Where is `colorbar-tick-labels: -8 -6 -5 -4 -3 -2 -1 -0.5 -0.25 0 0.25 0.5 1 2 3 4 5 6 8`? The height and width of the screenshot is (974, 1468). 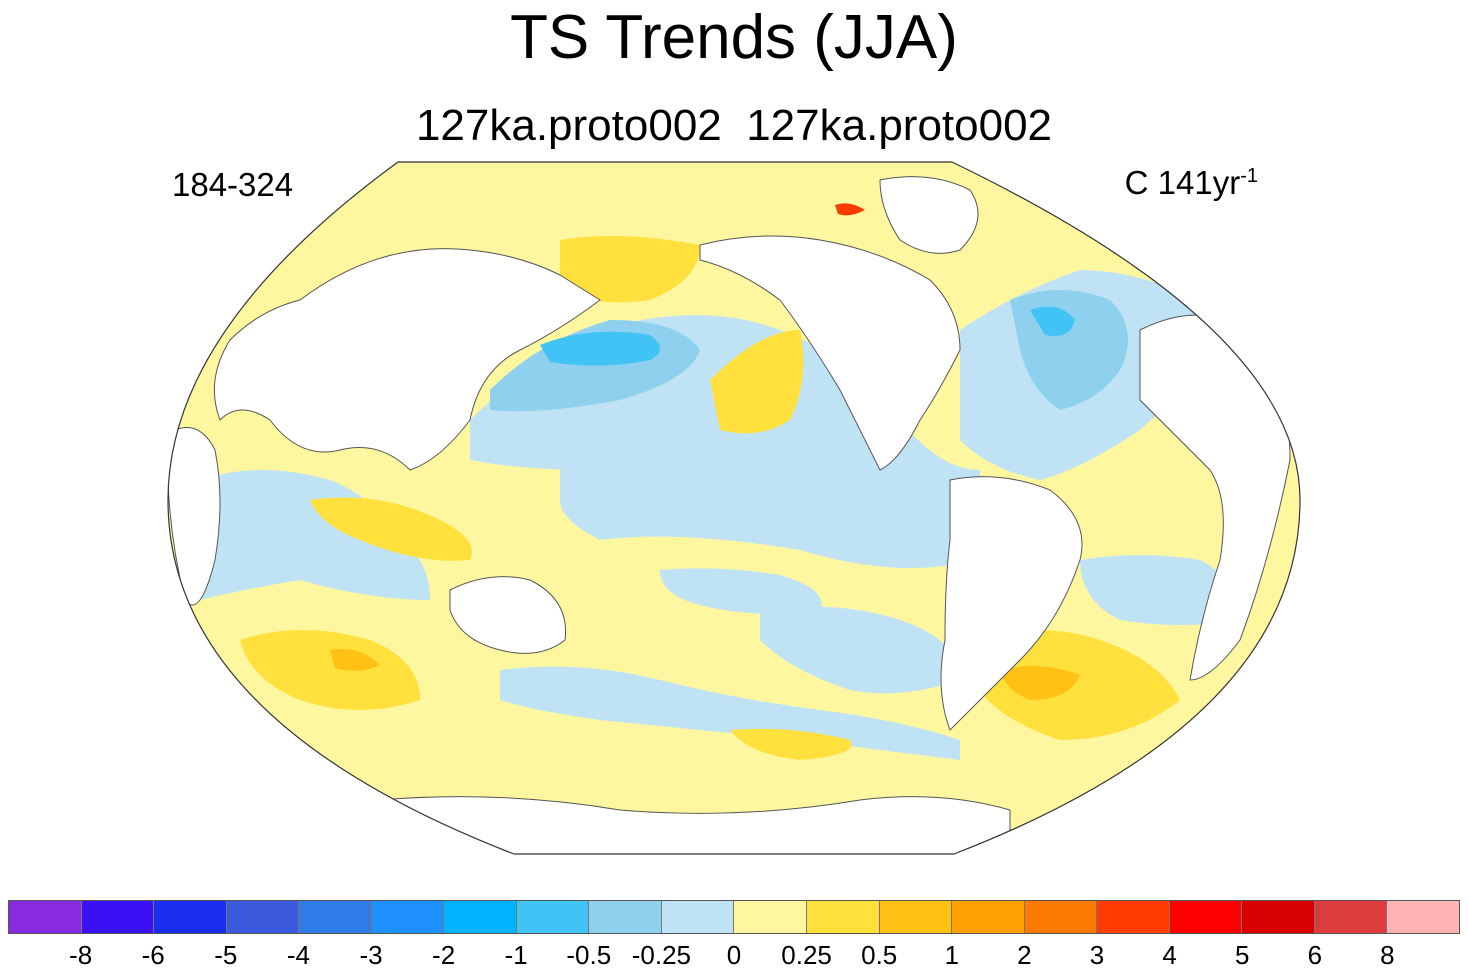
colorbar-tick-labels: -8 -6 -5 -4 -3 -2 -1 -0.5 -0.25 0 0.25 0.5 1 2 3 4 5 6 8 is located at coordinates (734, 956).